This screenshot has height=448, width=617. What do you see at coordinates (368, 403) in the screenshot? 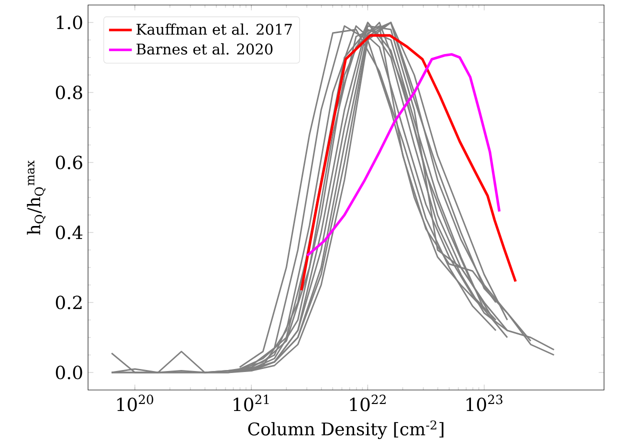
I see `x-tick-label: 10$^{22}$` at bounding box center [368, 403].